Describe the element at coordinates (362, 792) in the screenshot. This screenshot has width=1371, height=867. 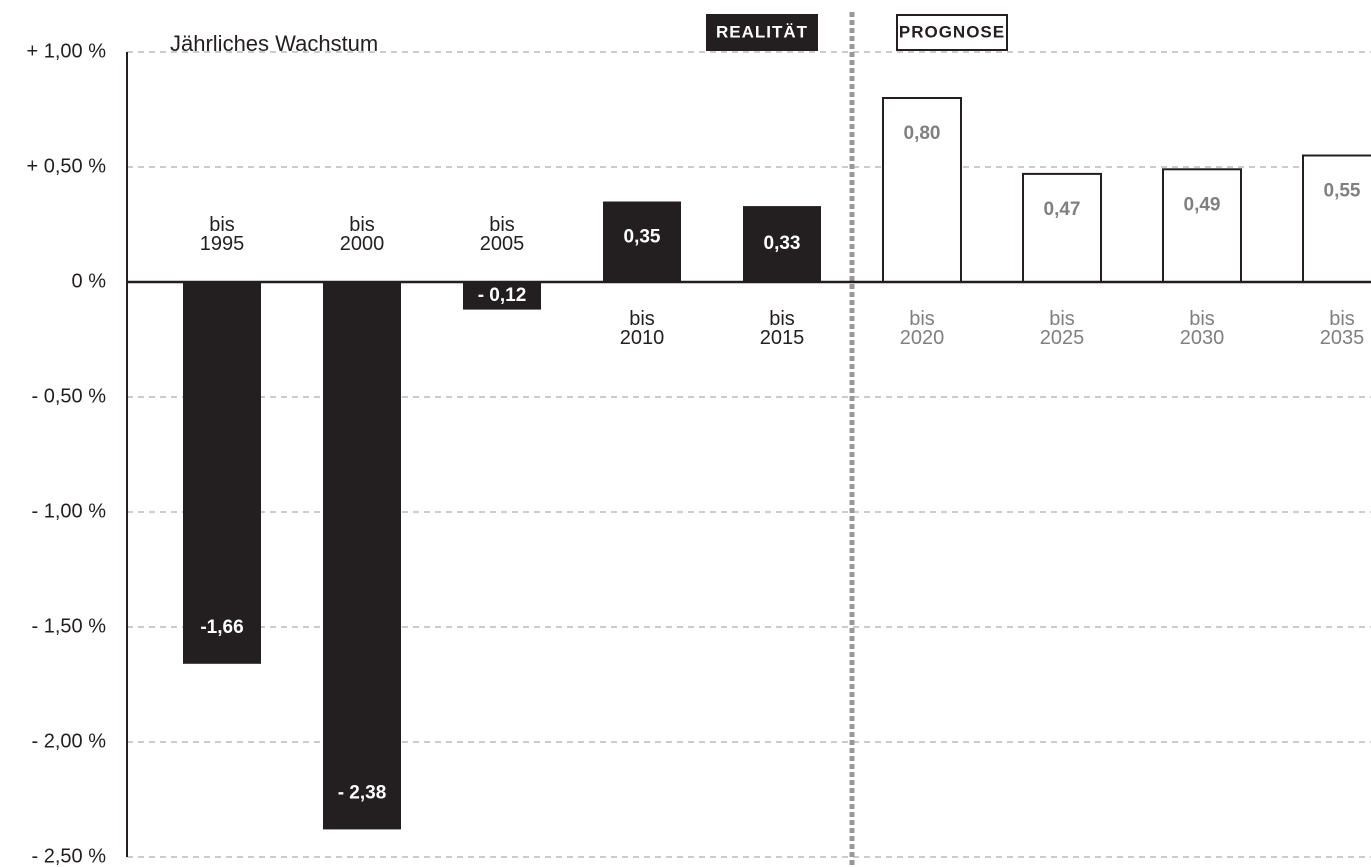
I see `value-label: - 2,38` at that location.